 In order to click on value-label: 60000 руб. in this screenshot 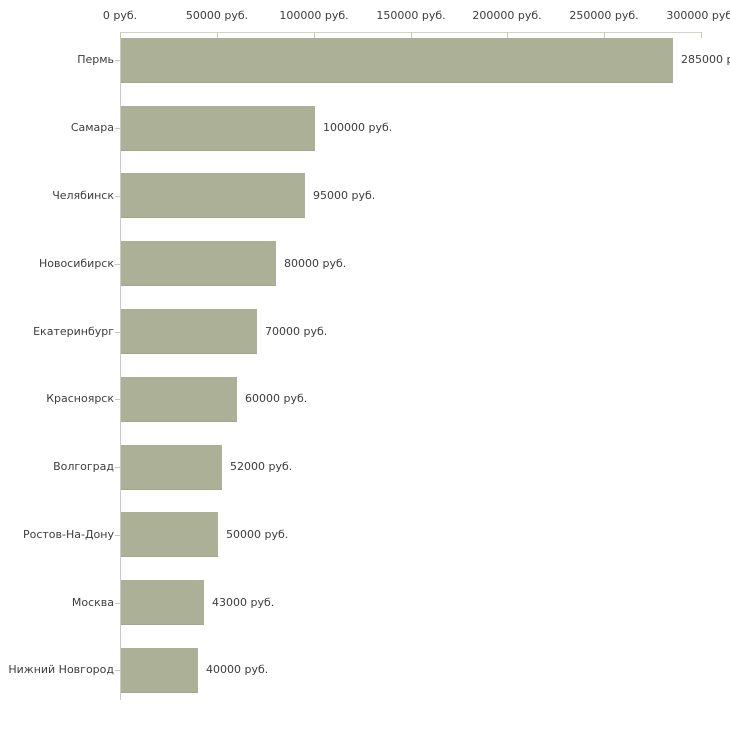, I will do `click(276, 398)`.